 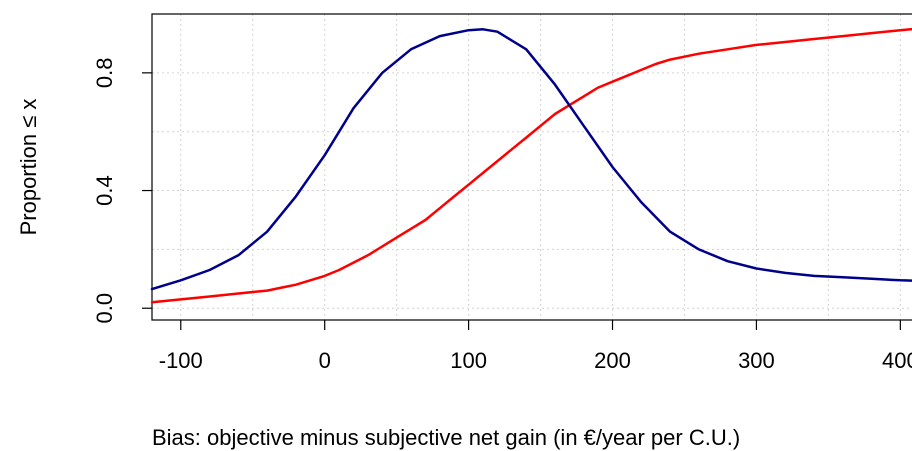 What do you see at coordinates (28, 167) in the screenshot?
I see `y-axis-title: Proportion ≤ x` at bounding box center [28, 167].